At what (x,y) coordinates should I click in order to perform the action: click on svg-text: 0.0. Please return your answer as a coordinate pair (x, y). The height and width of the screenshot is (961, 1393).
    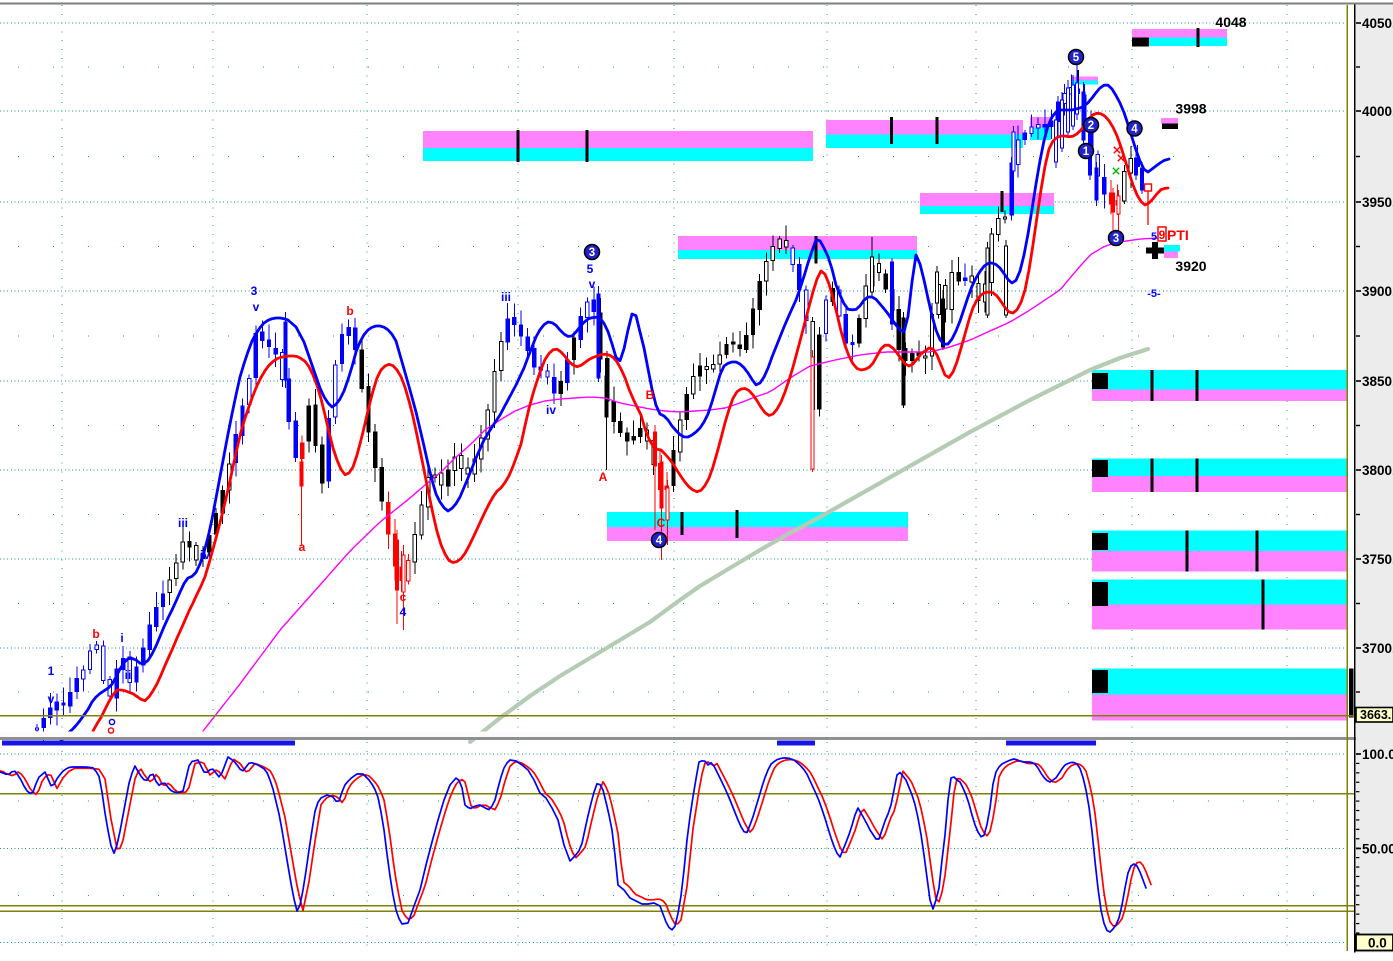
    Looking at the image, I should click on (1377, 943).